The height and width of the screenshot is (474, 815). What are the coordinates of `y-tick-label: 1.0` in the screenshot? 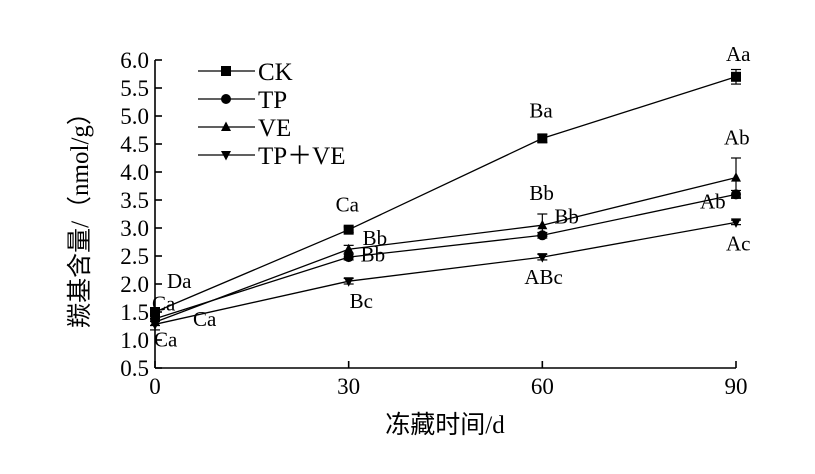 It's located at (134, 340).